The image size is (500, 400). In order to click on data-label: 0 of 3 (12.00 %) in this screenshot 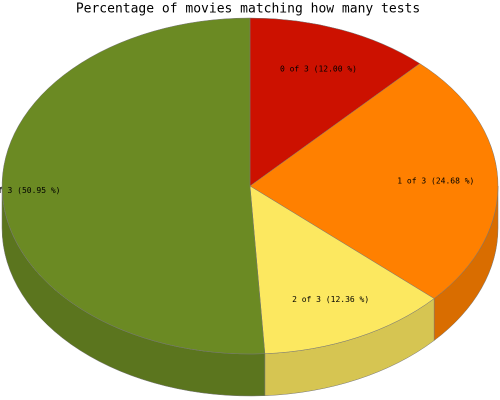, I will do `click(318, 68)`.